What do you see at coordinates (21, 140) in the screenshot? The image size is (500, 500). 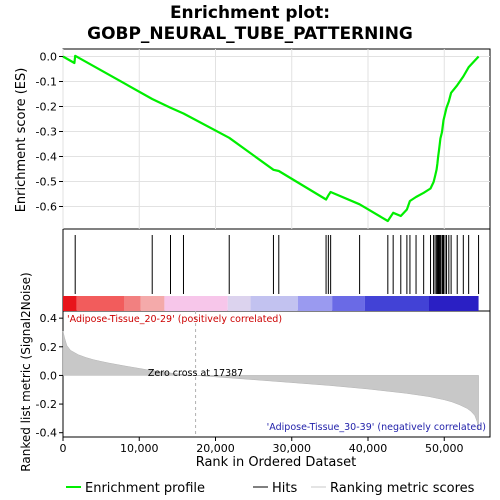 I see `es-axis-title: Enrichment score (ES)` at bounding box center [21, 140].